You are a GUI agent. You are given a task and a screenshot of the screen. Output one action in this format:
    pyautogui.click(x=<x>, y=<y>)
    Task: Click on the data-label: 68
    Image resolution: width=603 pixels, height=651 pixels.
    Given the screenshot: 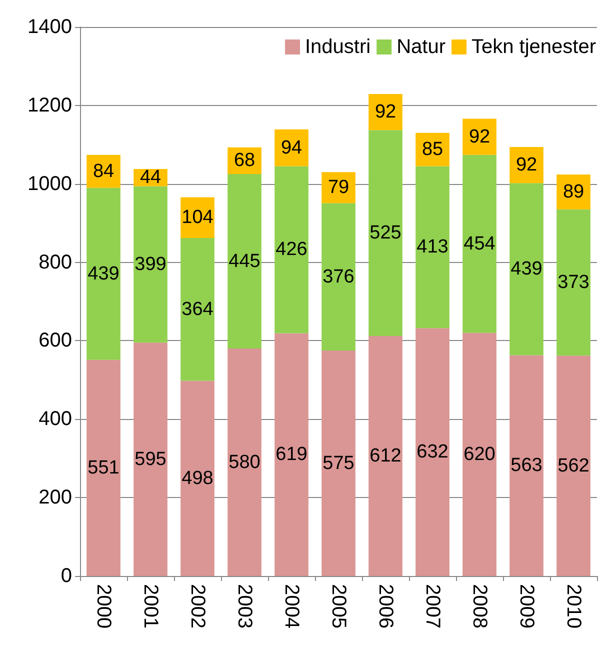 What is the action you would take?
    pyautogui.click(x=245, y=161)
    